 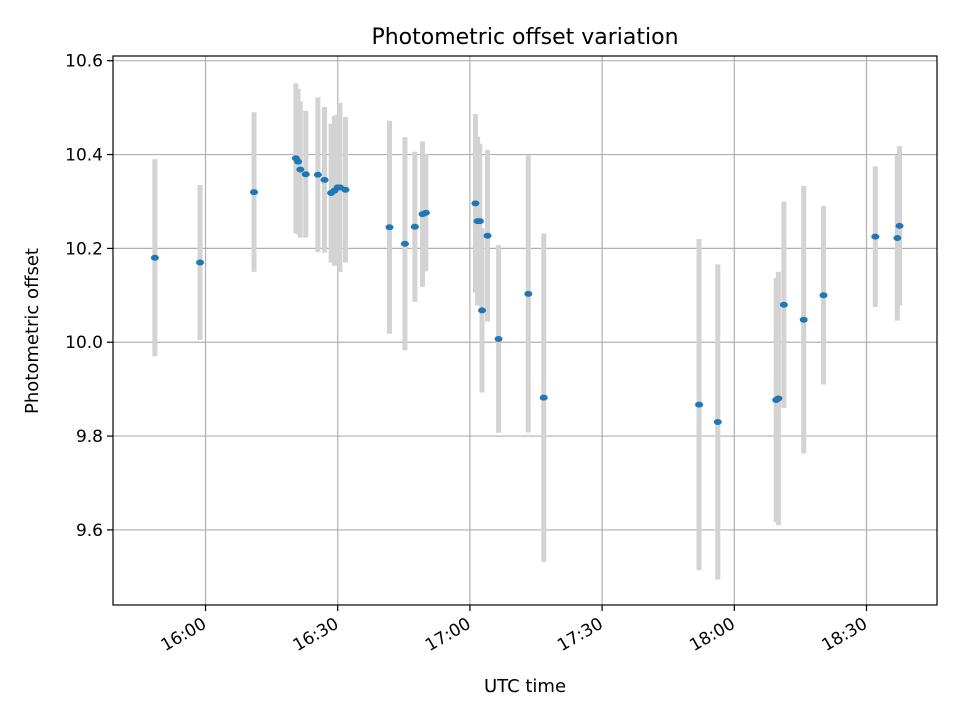 I want to click on y-tick-label: 10.4, so click(x=84, y=156).